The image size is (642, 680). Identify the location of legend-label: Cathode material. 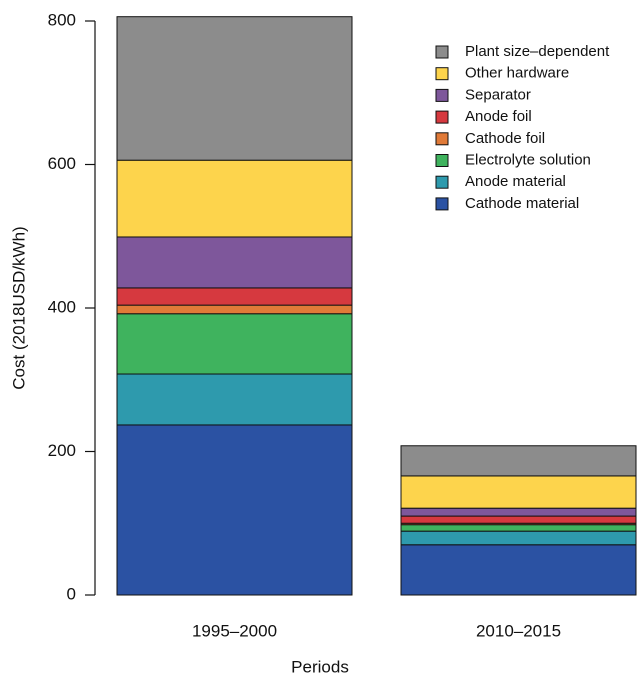
(522, 203).